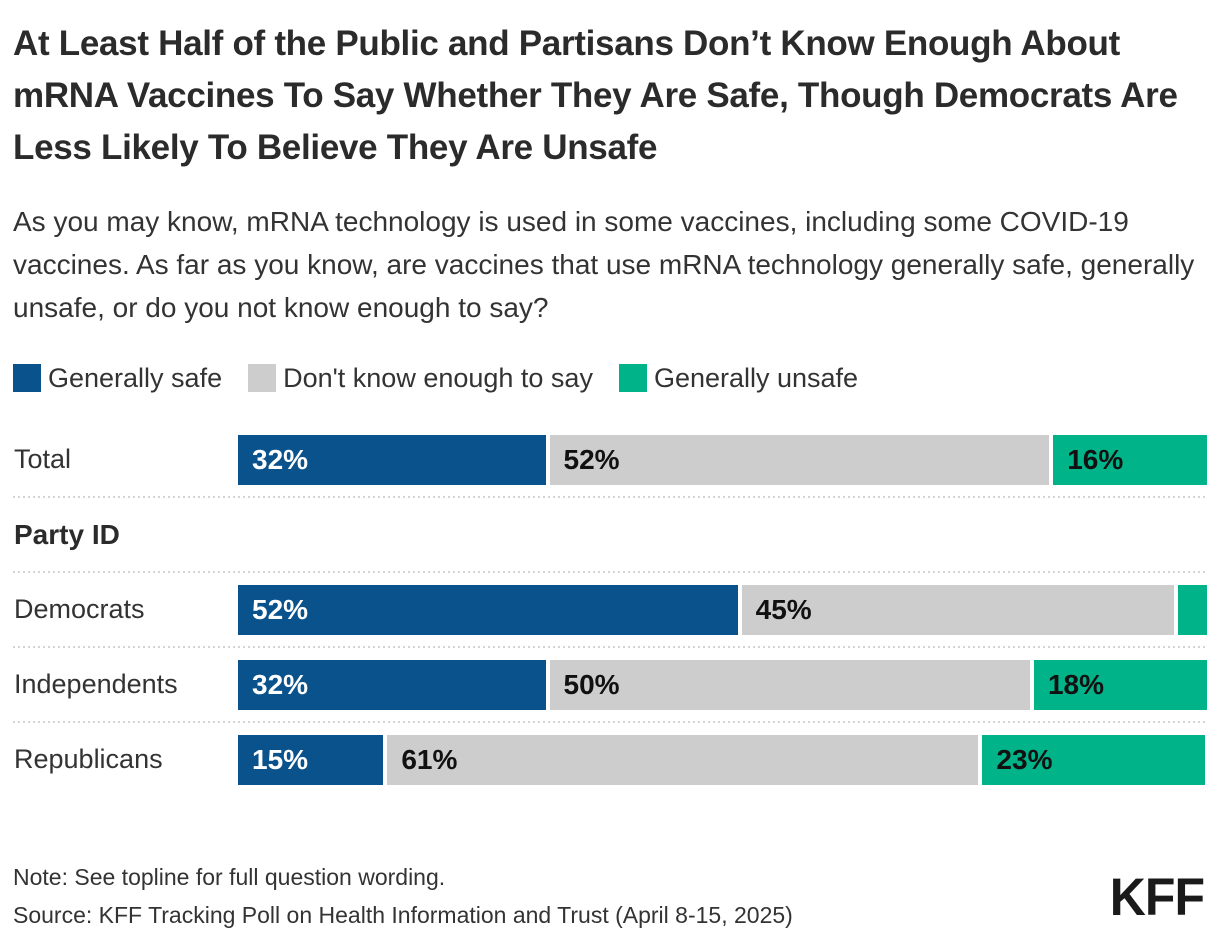 The image size is (1220, 938). Describe the element at coordinates (311, 759) in the screenshot. I see `bar-segment-generally-safe: 15%` at that location.